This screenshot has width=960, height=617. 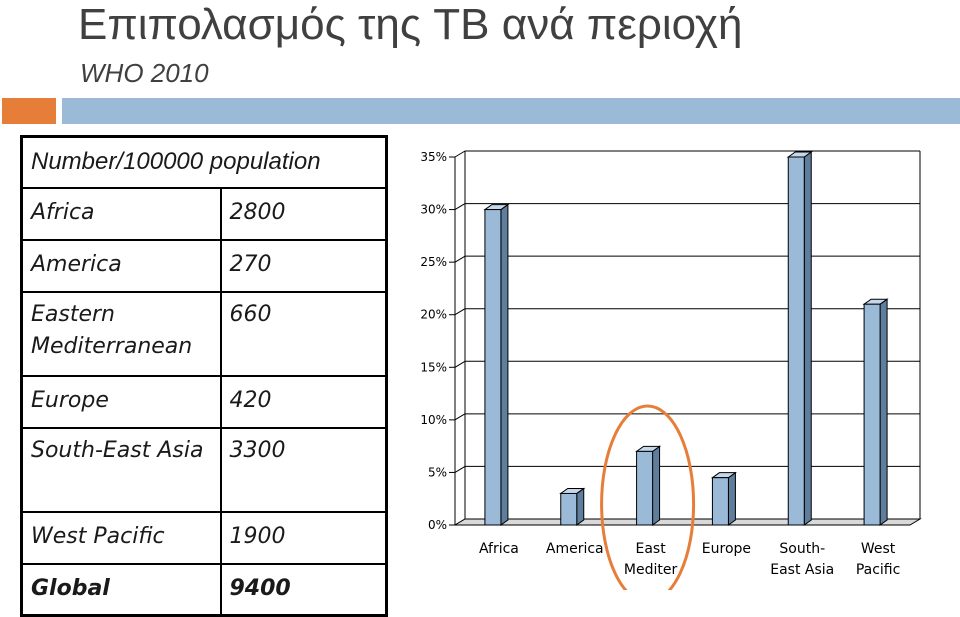 I want to click on table-row: Eastern Mediterranean 660, so click(x=204, y=333).